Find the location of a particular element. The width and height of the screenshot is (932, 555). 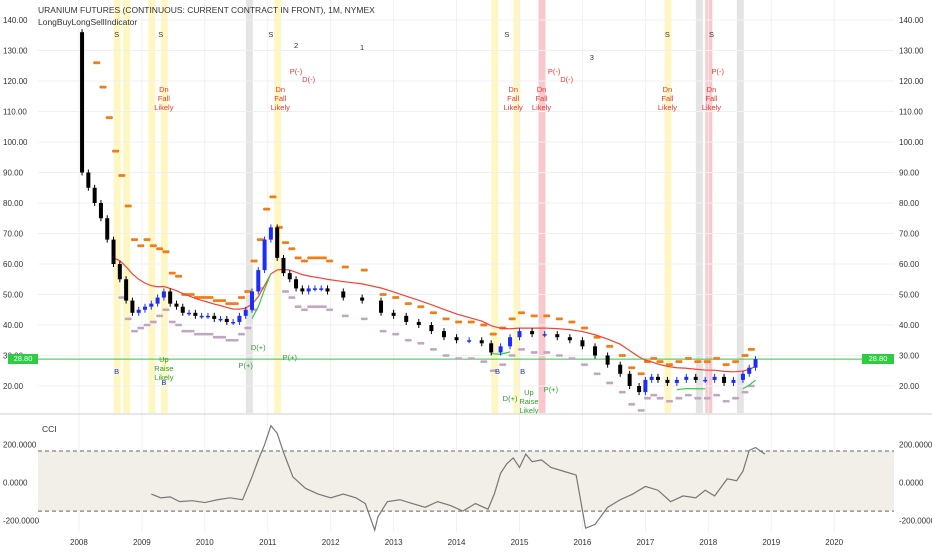

cci-tick-label-left: 0.0000 is located at coordinates (15, 483).